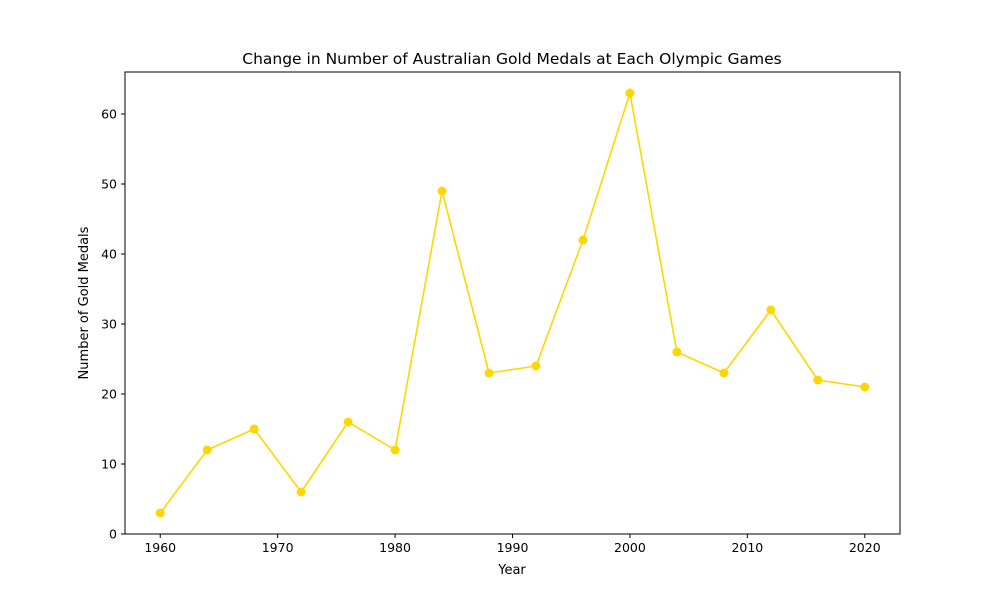 The height and width of the screenshot is (600, 1000). I want to click on x-tick-label: 1990, so click(513, 547).